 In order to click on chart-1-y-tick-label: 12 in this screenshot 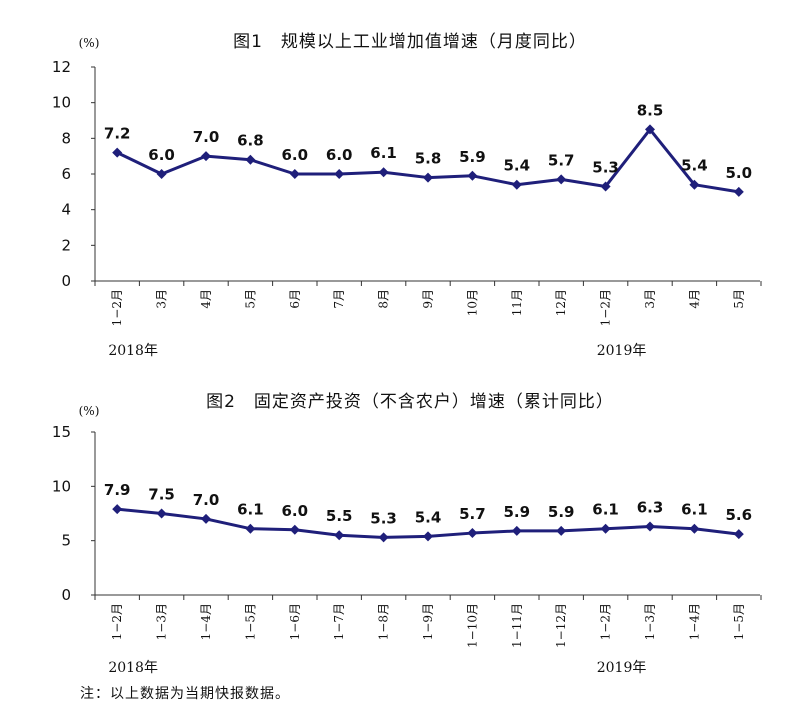, I will do `click(61, 67)`.